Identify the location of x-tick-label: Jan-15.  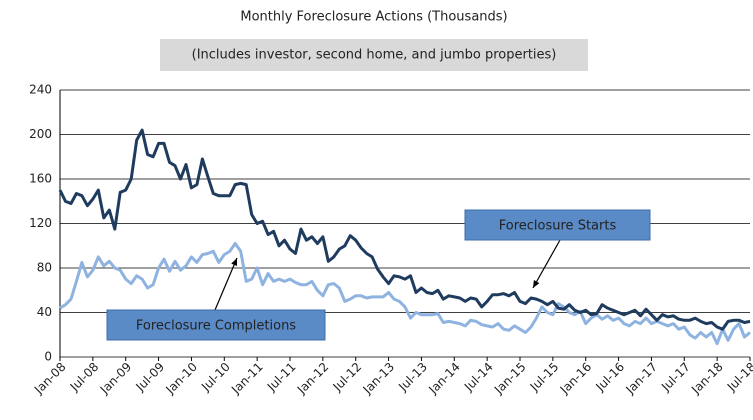
(510, 379).